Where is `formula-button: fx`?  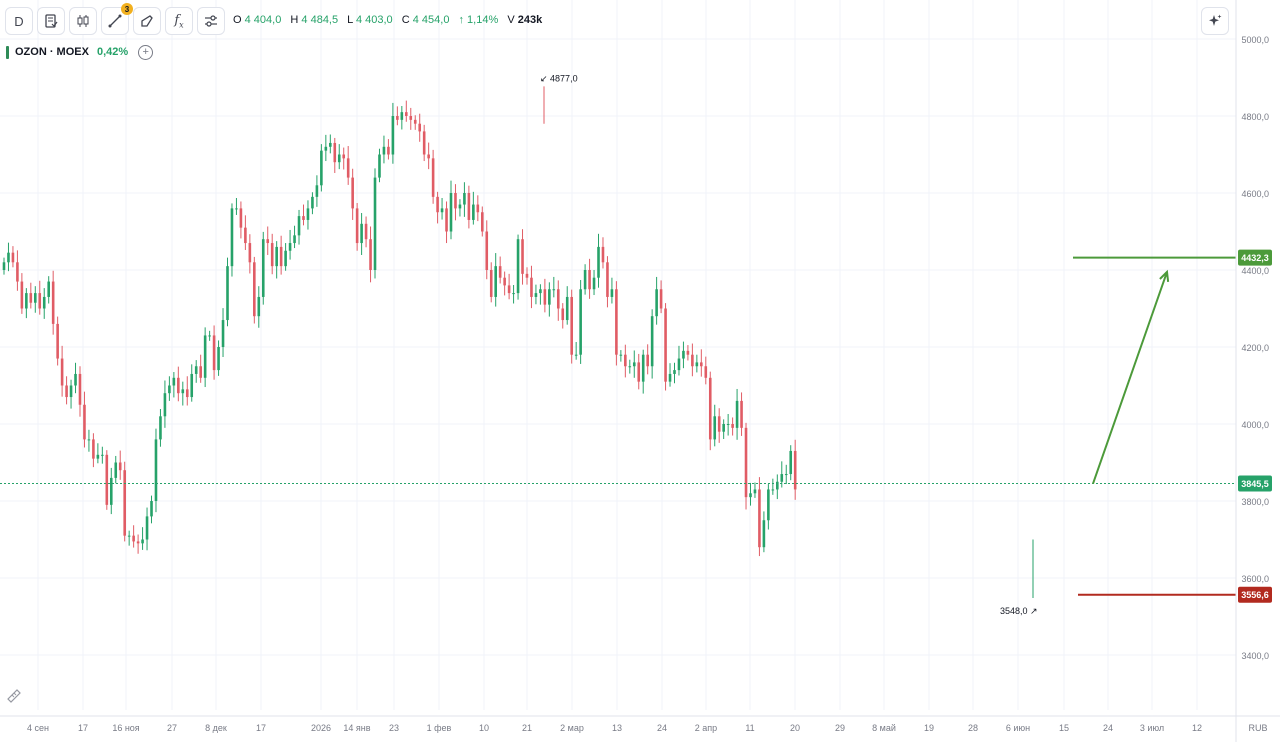 formula-button: fx is located at coordinates (179, 21).